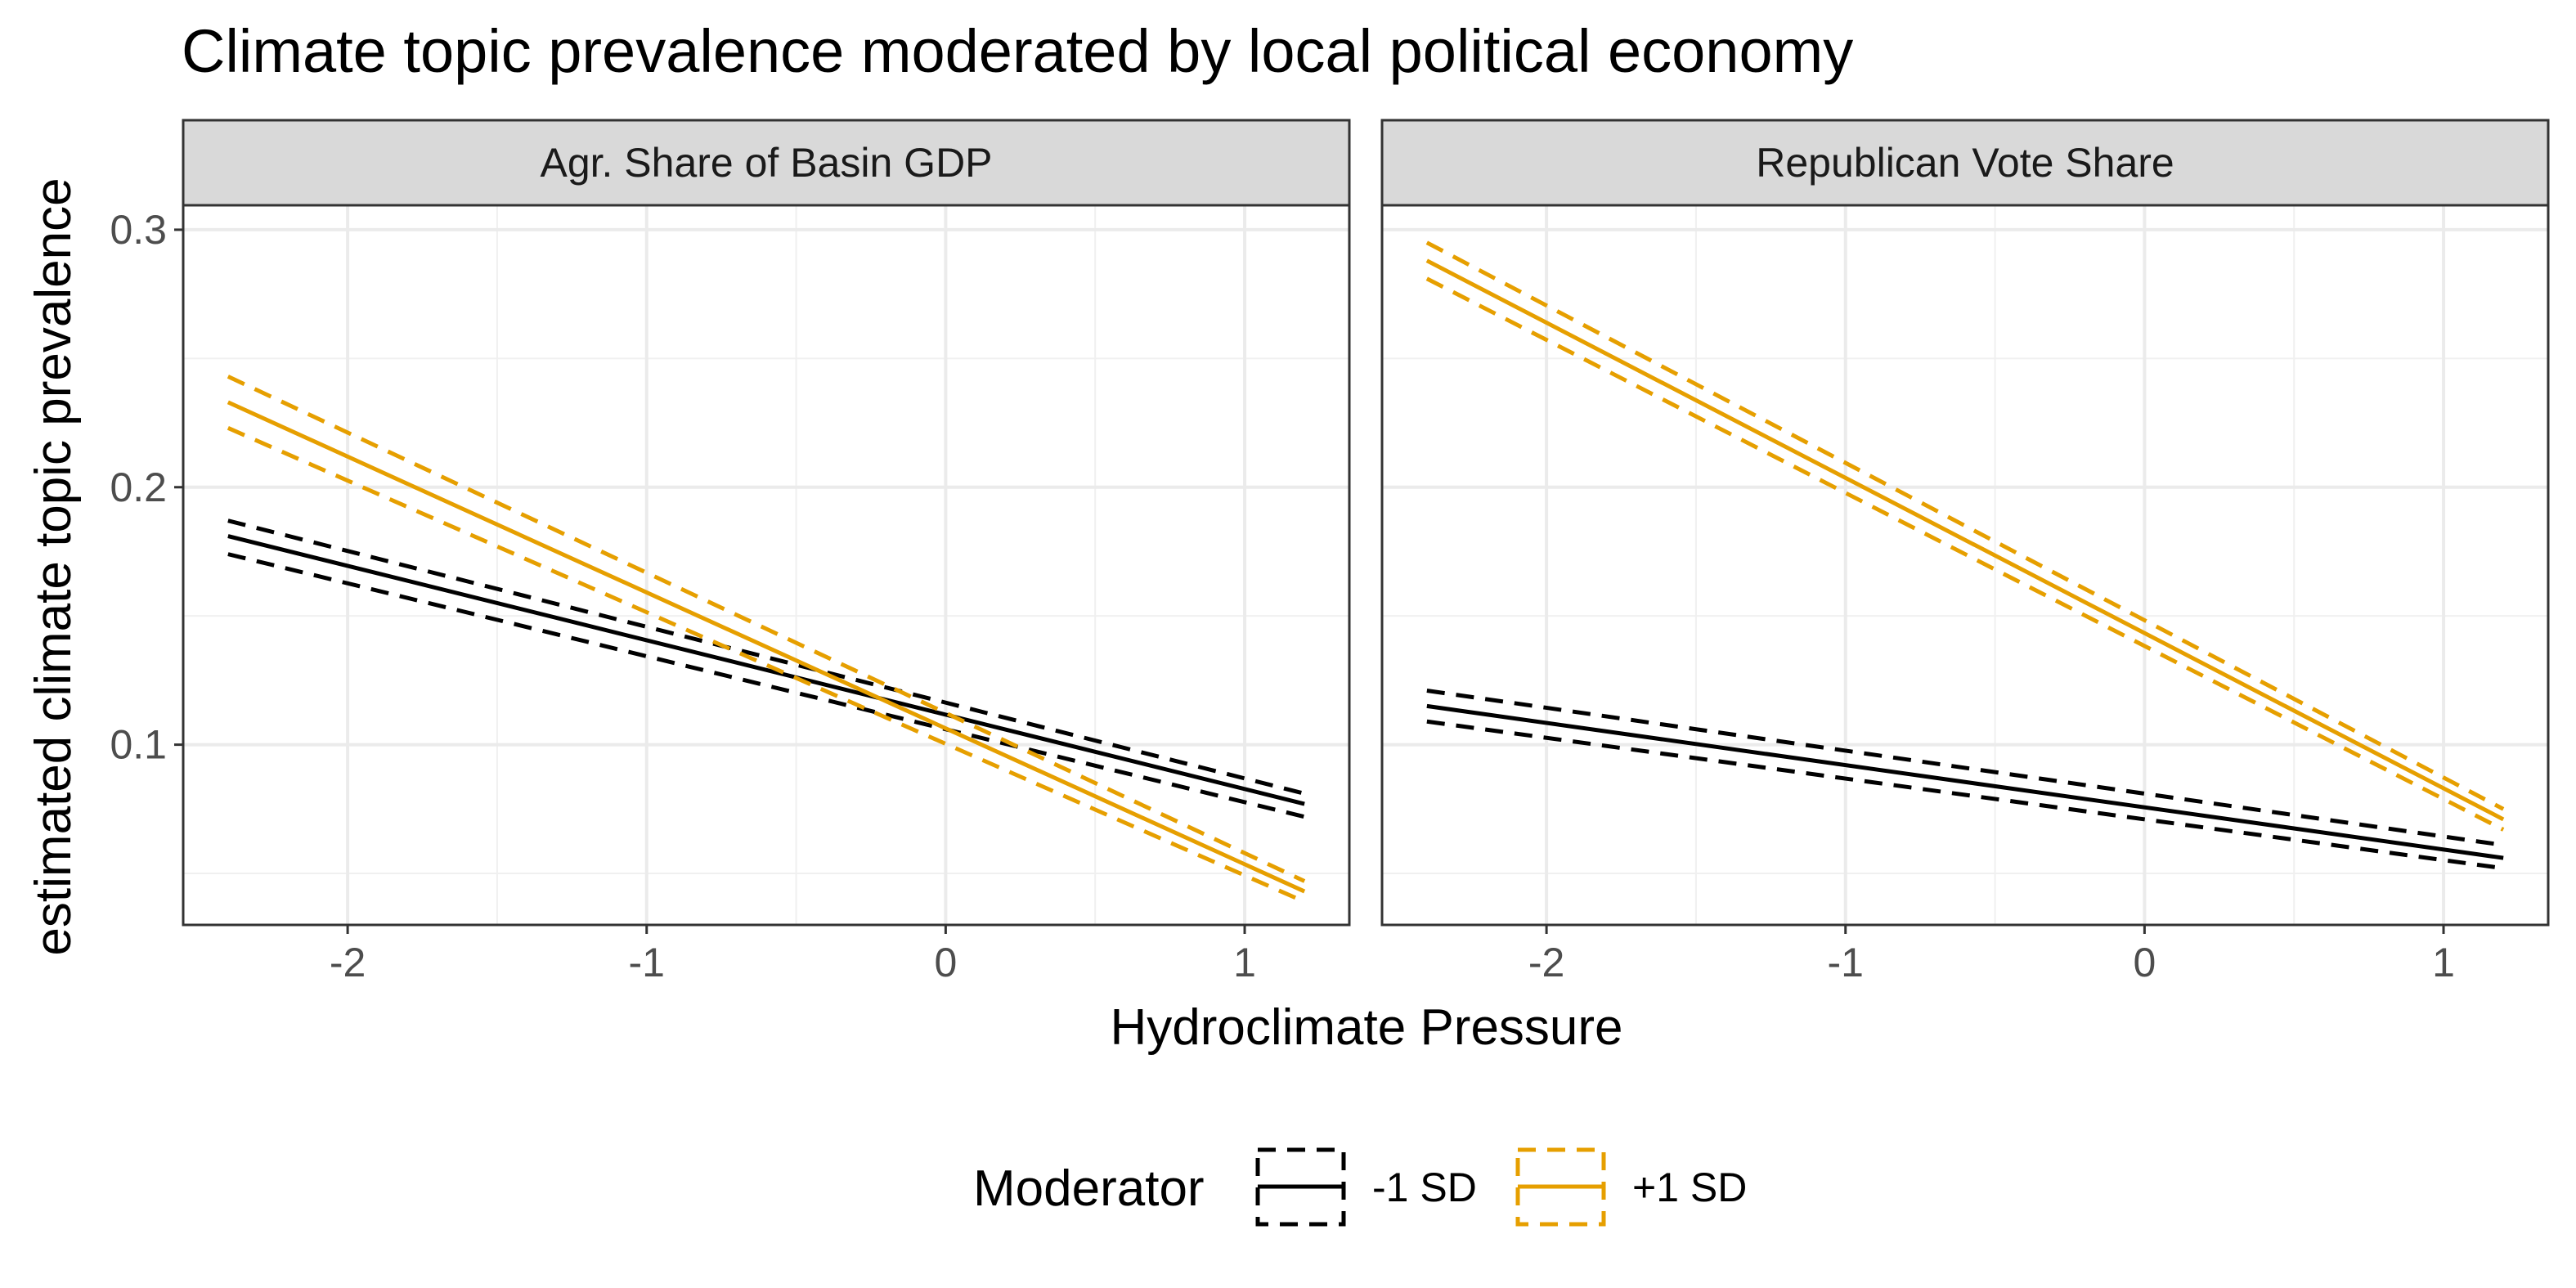 The image size is (2576, 1288). What do you see at coordinates (138, 487) in the screenshot?
I see `y-tick-label: 0.2` at bounding box center [138, 487].